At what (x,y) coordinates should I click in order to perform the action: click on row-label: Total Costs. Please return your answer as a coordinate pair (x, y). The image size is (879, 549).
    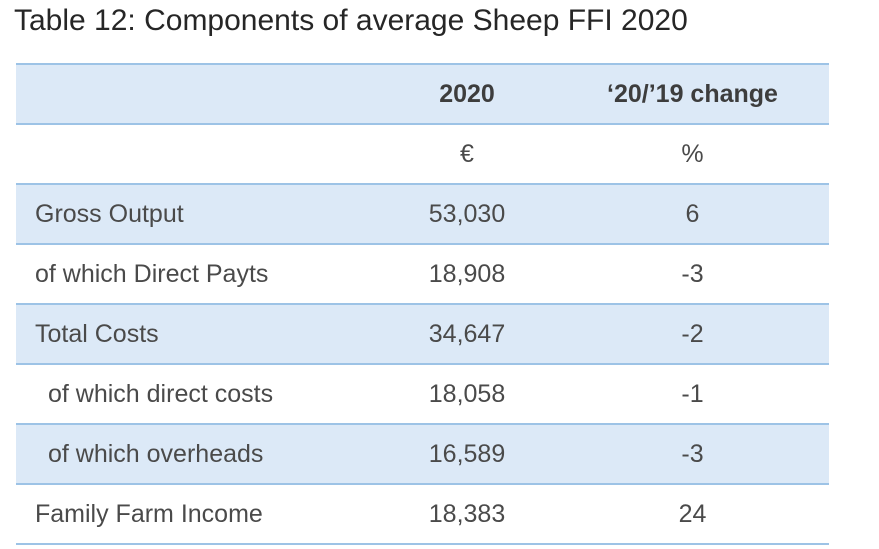
    Looking at the image, I should click on (97, 333).